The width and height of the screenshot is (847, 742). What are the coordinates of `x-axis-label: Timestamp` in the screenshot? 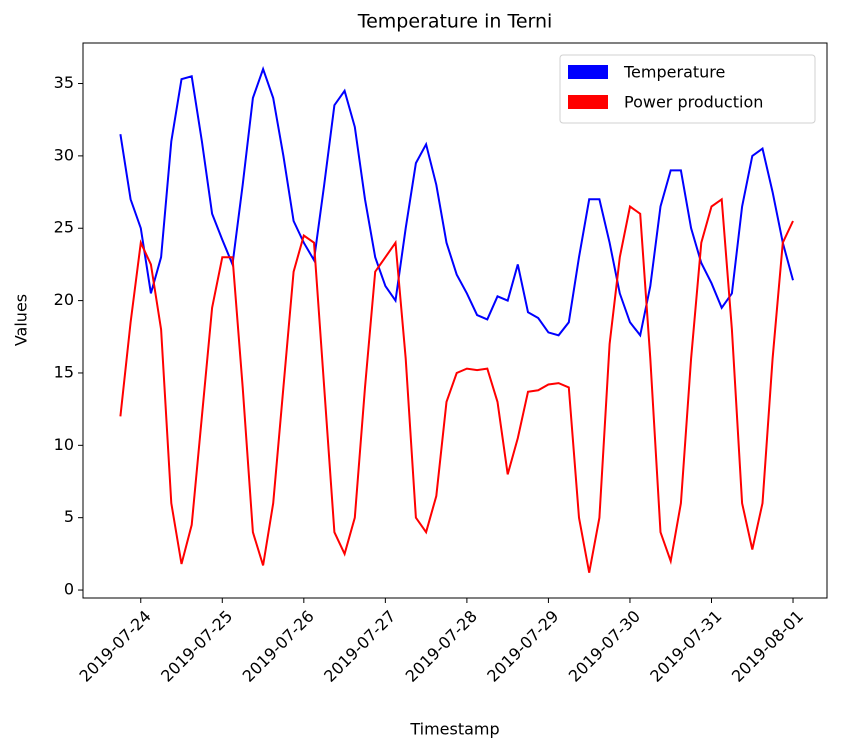 It's located at (454, 729).